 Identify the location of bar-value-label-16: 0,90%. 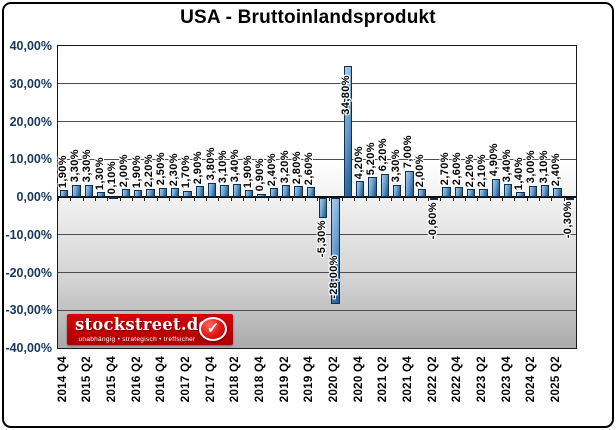
(260, 175).